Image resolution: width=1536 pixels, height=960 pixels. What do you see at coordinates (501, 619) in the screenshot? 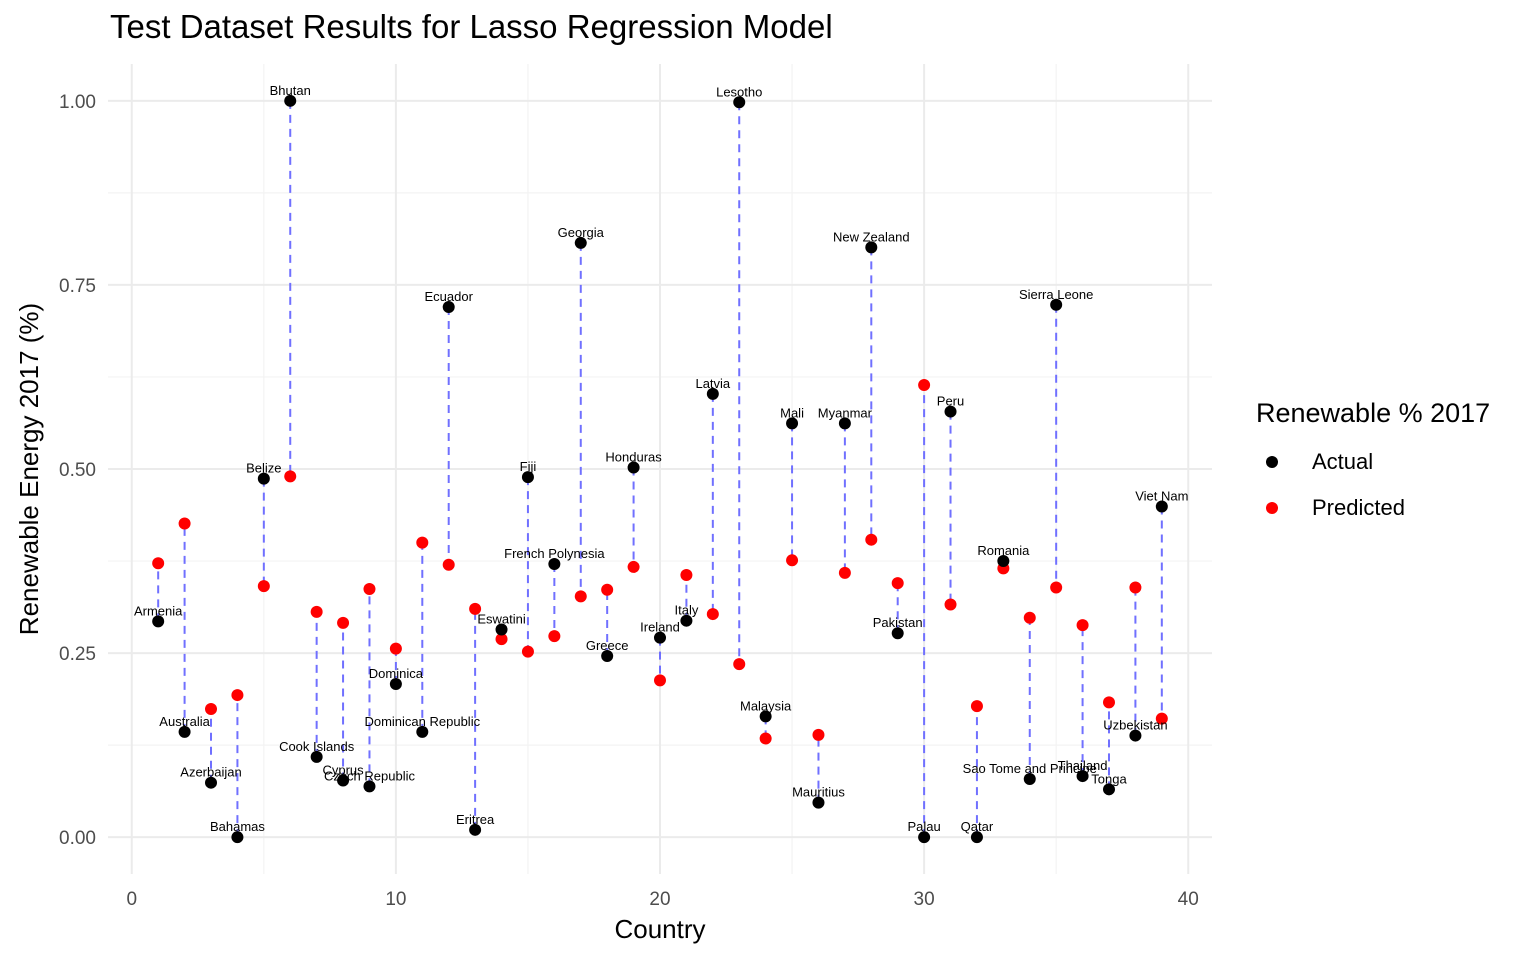
I see `country-label: Eswatini` at bounding box center [501, 619].